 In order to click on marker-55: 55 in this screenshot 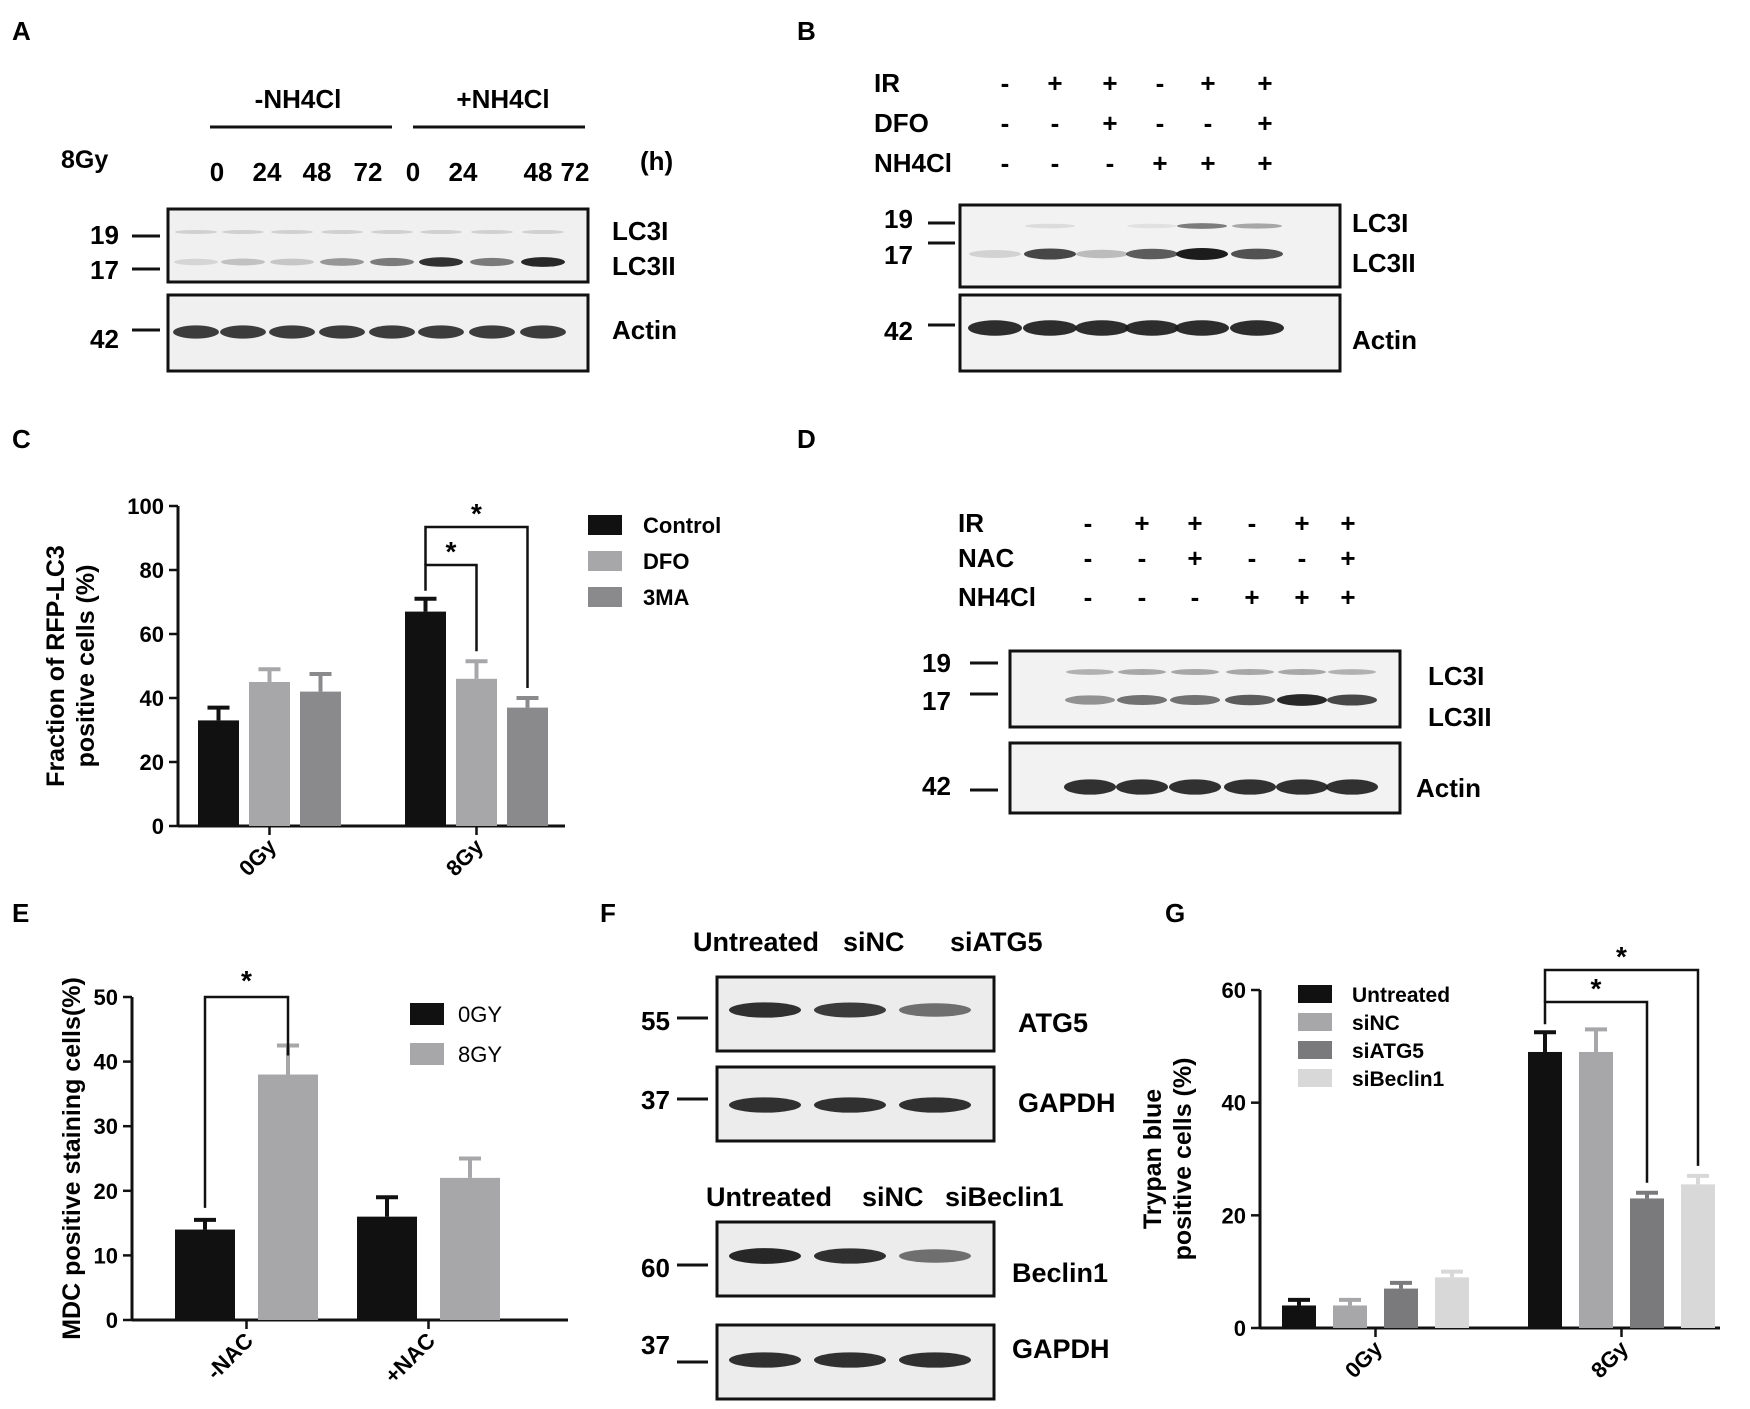, I will do `click(655, 1021)`.